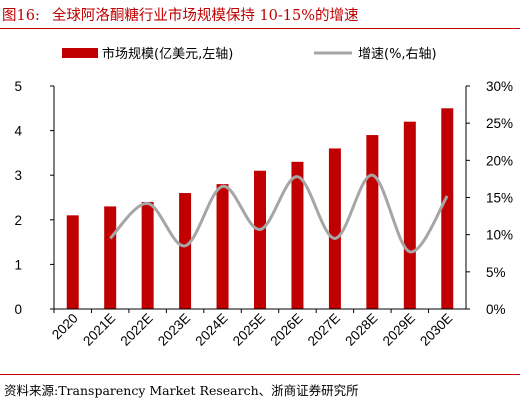  I want to click on y-left-tick-label: 4, so click(18, 131).